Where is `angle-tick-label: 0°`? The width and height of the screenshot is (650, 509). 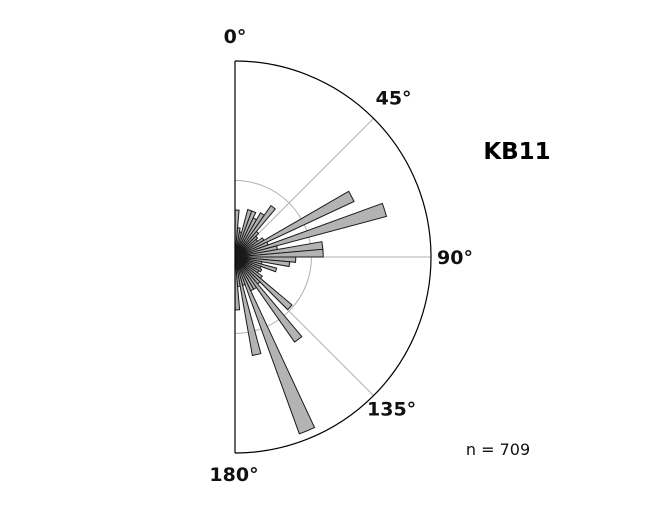
angle-tick-label: 0° is located at coordinates (235, 37).